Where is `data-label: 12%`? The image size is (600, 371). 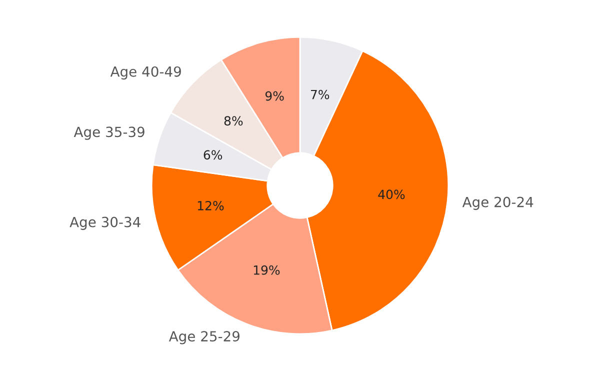 data-label: 12% is located at coordinates (211, 205).